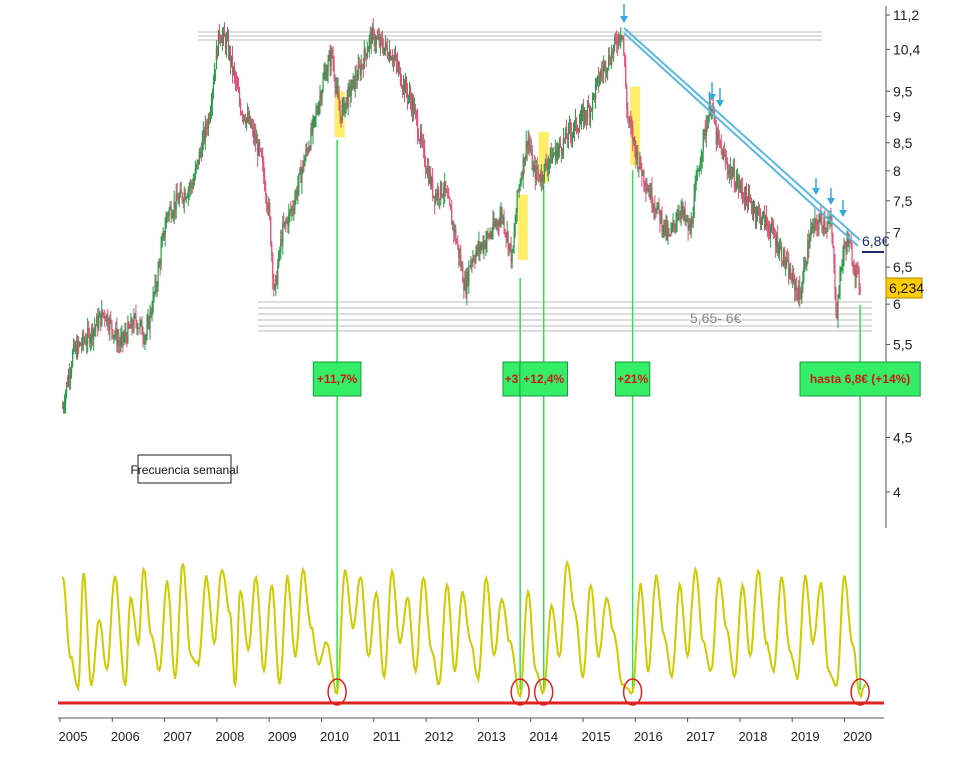 This screenshot has height=762, width=976. What do you see at coordinates (903, 344) in the screenshot?
I see `y-tick-label: 5,5` at bounding box center [903, 344].